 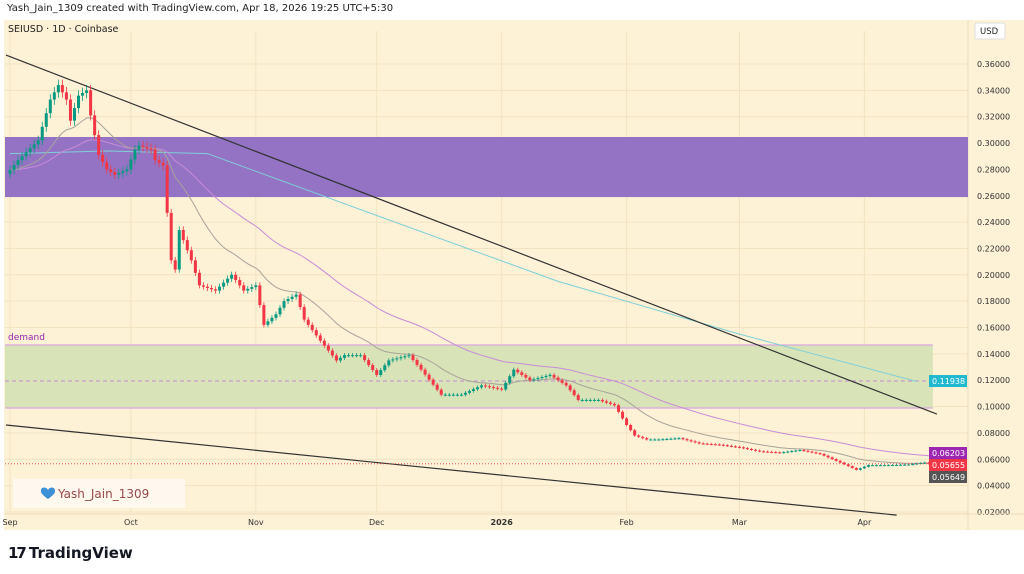 What do you see at coordinates (993, 248) in the screenshot?
I see `y-tick-label: 0.22000` at bounding box center [993, 248].